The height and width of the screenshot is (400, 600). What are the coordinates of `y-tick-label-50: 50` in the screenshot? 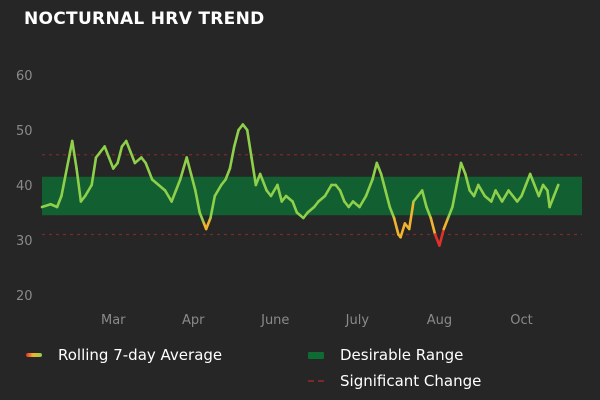 It's located at (24, 131).